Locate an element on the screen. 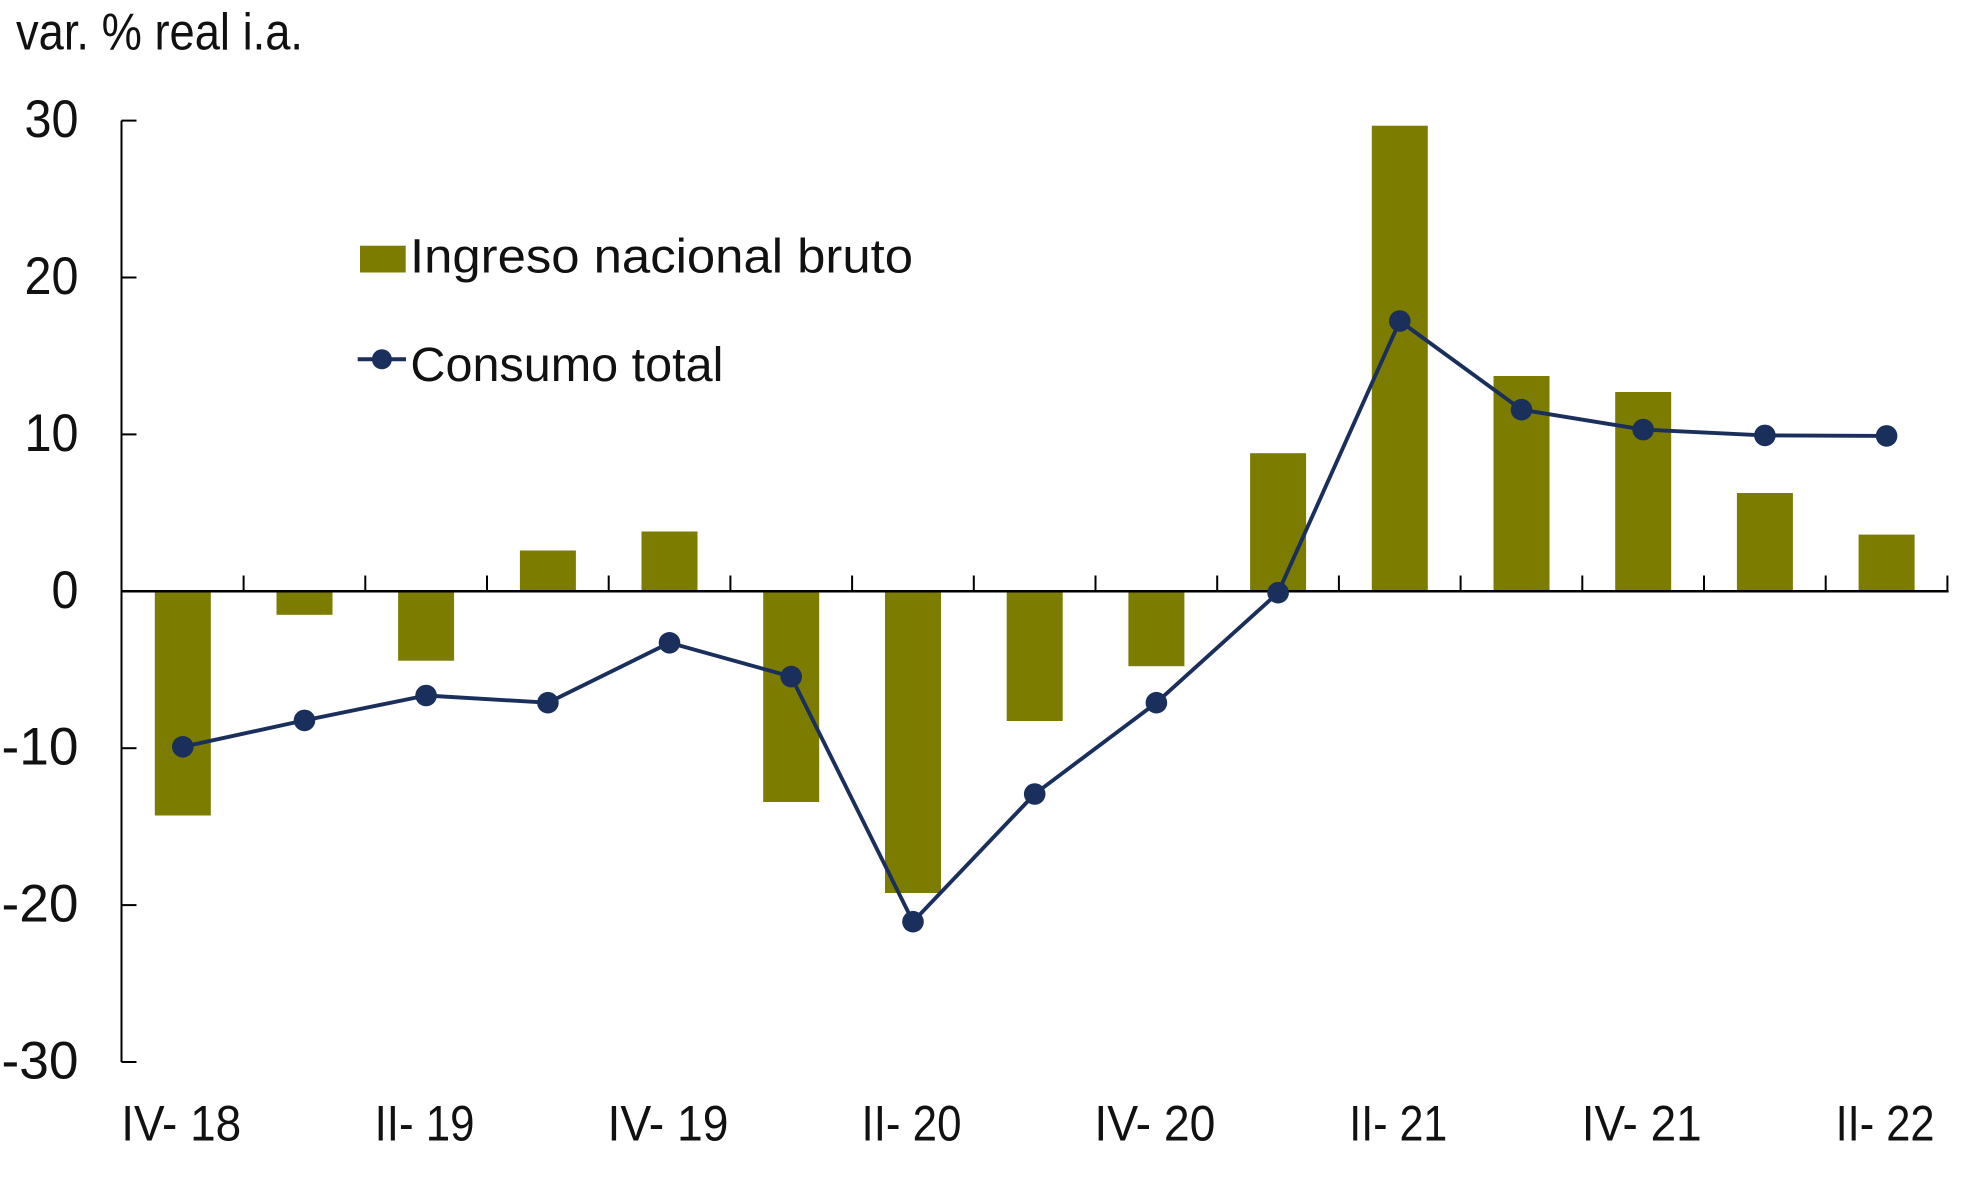 This screenshot has height=1181, width=1966. svg-text: II- 21 is located at coordinates (1398, 1124).